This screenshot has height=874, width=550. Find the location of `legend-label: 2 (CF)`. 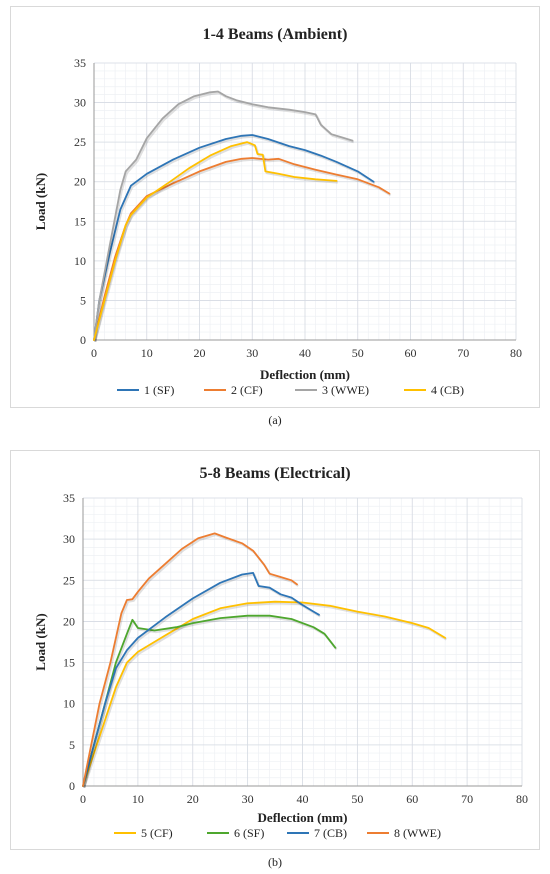

legend-label: 2 (CF) is located at coordinates (247, 390).